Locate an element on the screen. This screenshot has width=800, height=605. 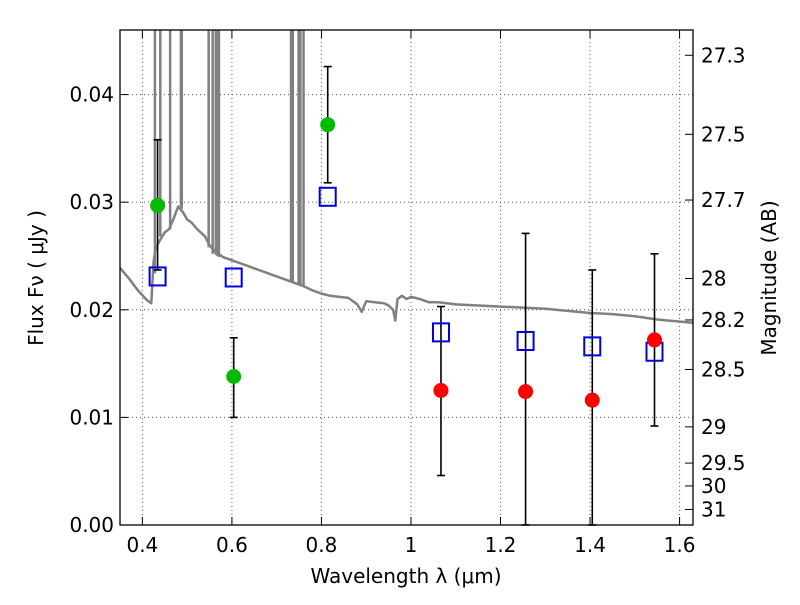
y-tick-label: 0.00 is located at coordinates (91, 525).